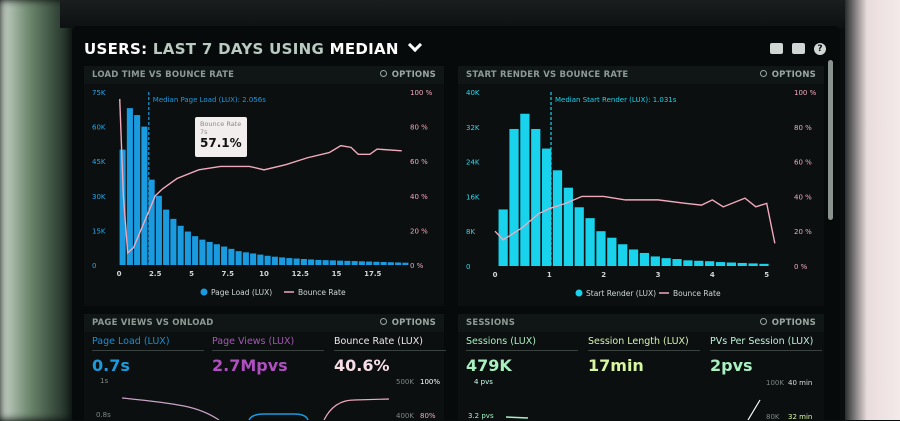  I want to click on median-annotation: Median Start Render (LUX): 1.031s, so click(616, 100).